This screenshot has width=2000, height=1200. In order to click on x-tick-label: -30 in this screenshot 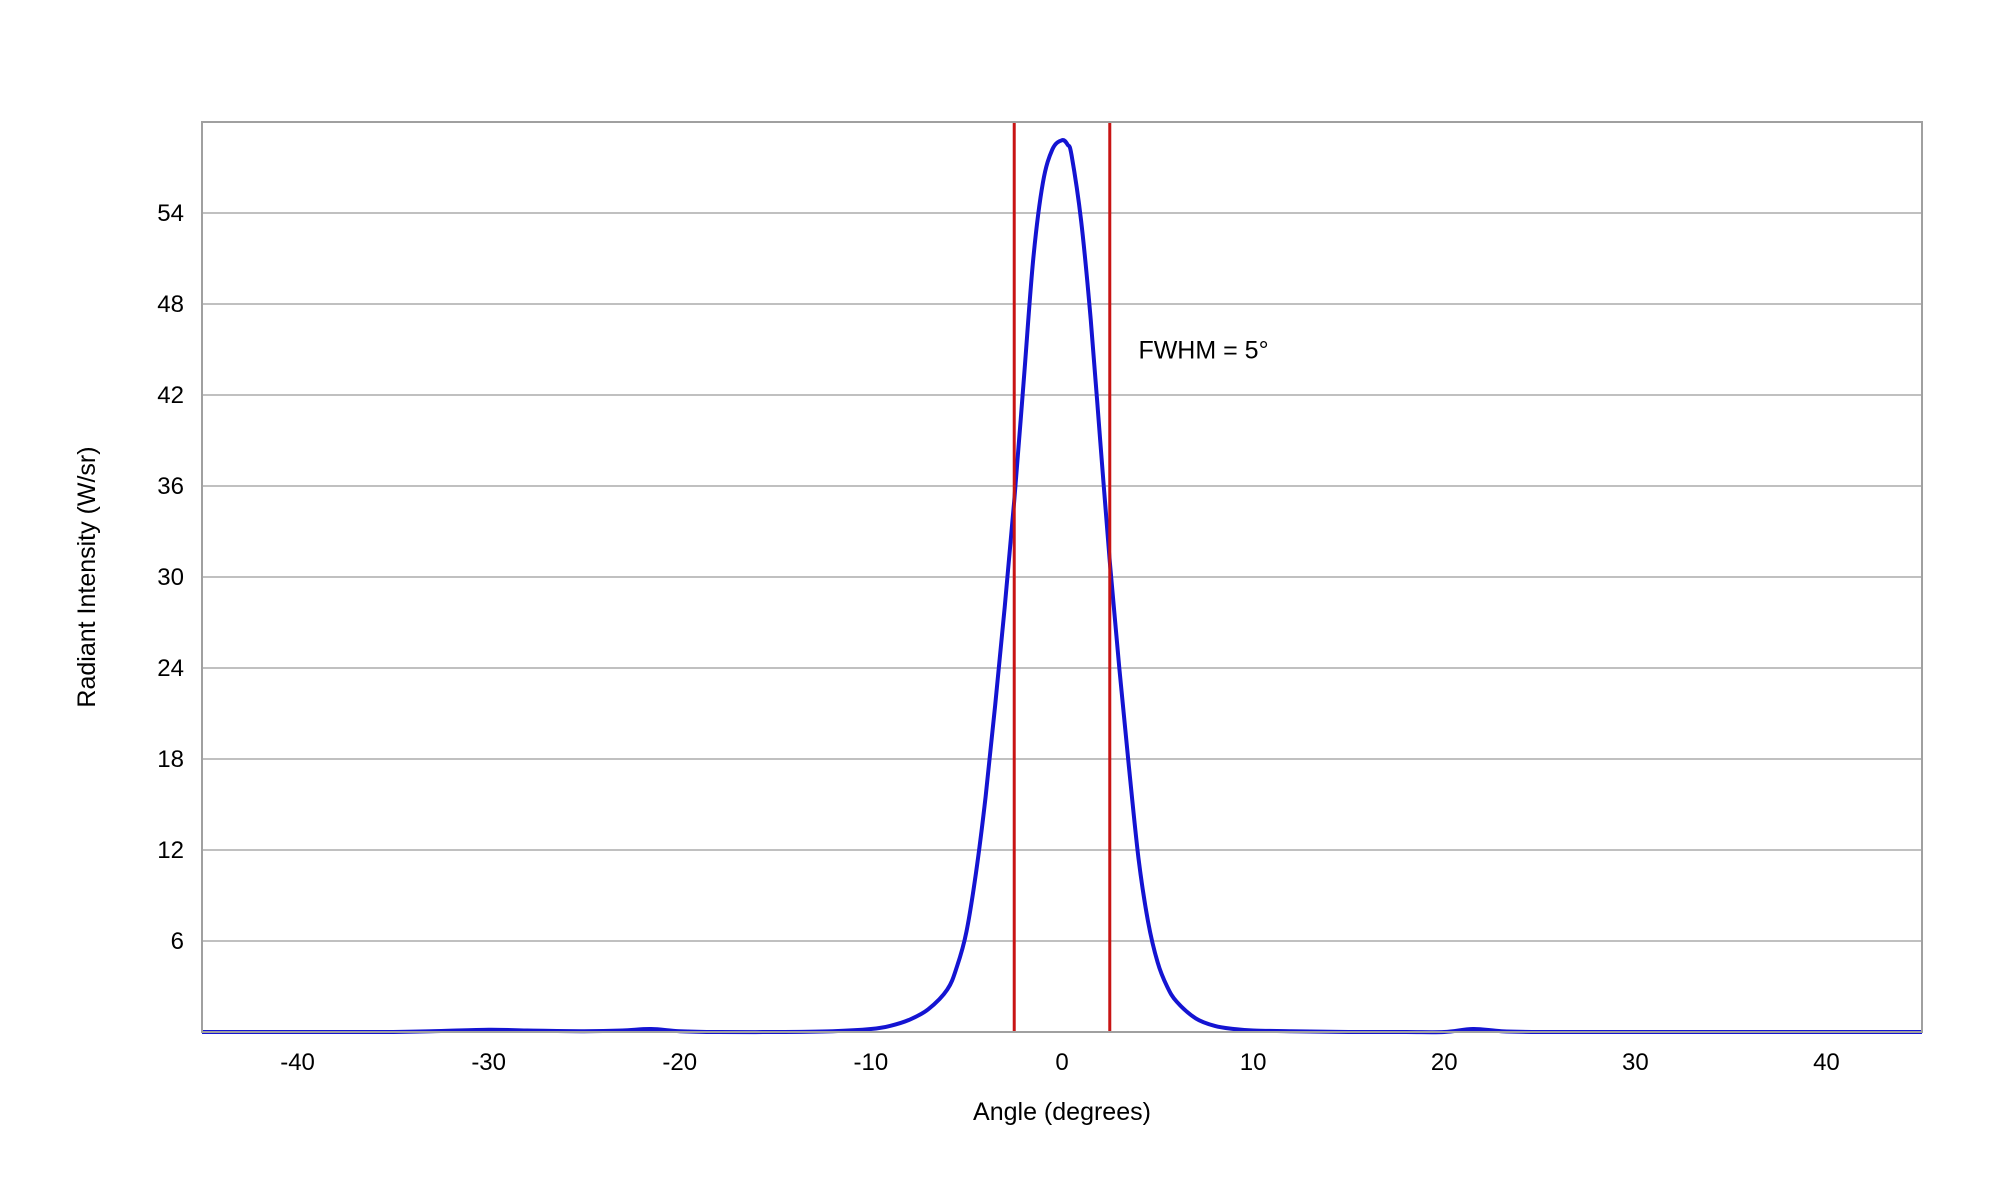, I will do `click(488, 1062)`.